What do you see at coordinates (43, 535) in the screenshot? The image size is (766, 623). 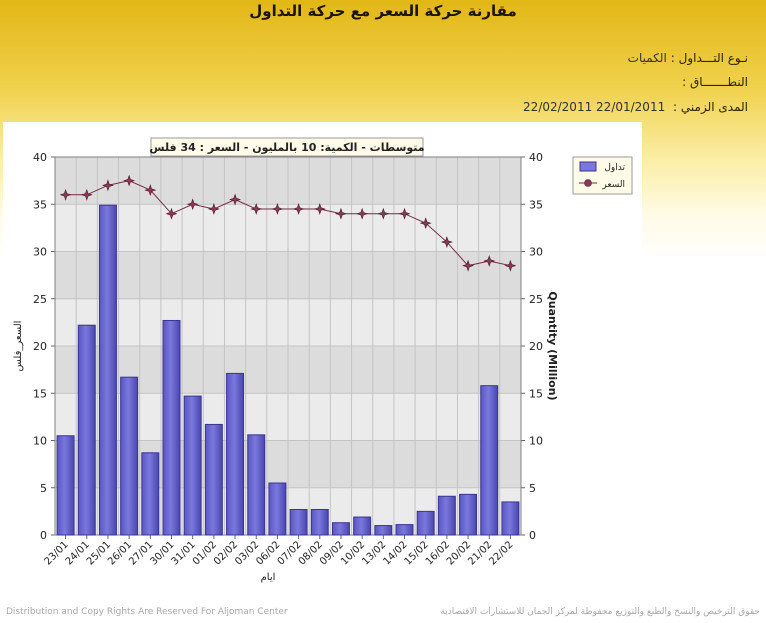 I see `y-tick-label-left: 0` at bounding box center [43, 535].